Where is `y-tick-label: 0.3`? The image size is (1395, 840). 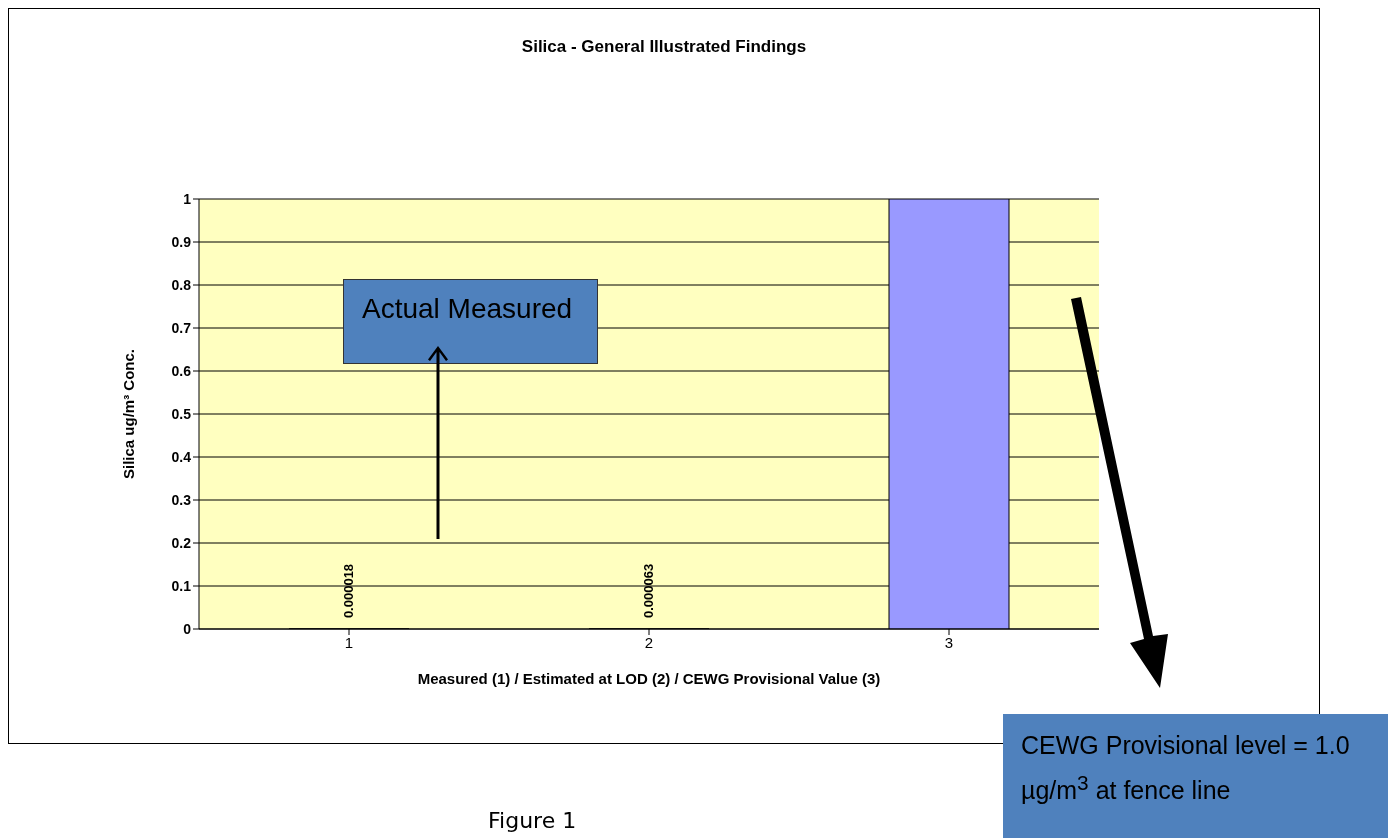 y-tick-label: 0.3 is located at coordinates (181, 499).